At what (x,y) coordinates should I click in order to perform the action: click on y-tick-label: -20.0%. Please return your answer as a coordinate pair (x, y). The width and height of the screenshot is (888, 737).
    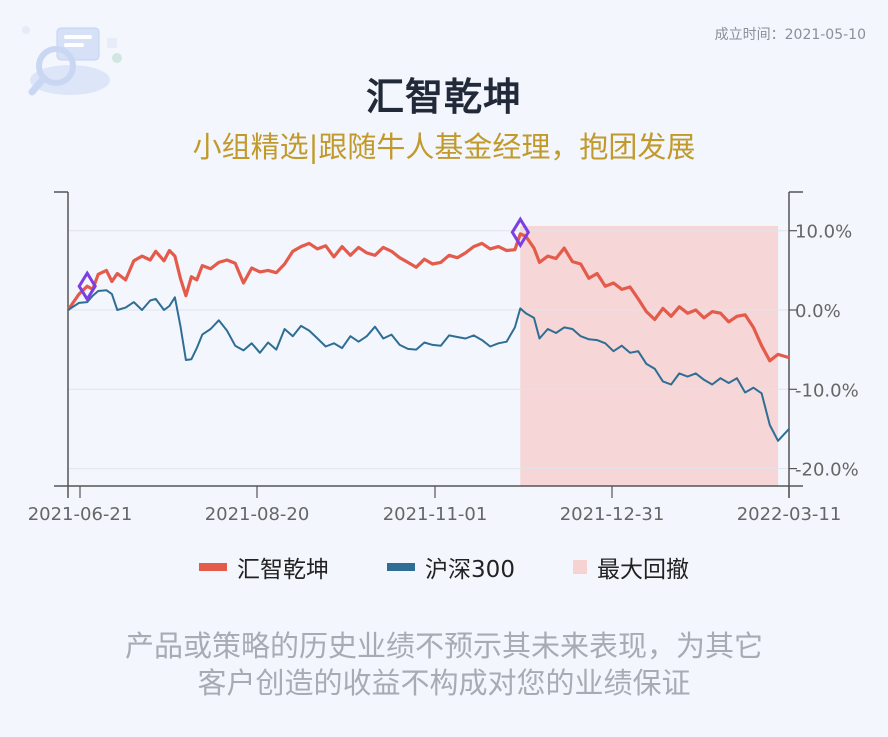
    Looking at the image, I should click on (827, 470).